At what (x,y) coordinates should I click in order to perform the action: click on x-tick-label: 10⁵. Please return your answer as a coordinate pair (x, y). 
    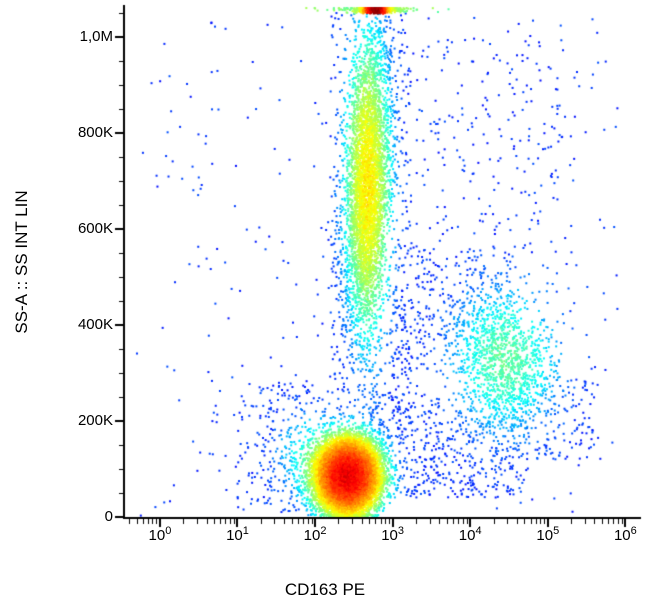
    Looking at the image, I should click on (548, 534).